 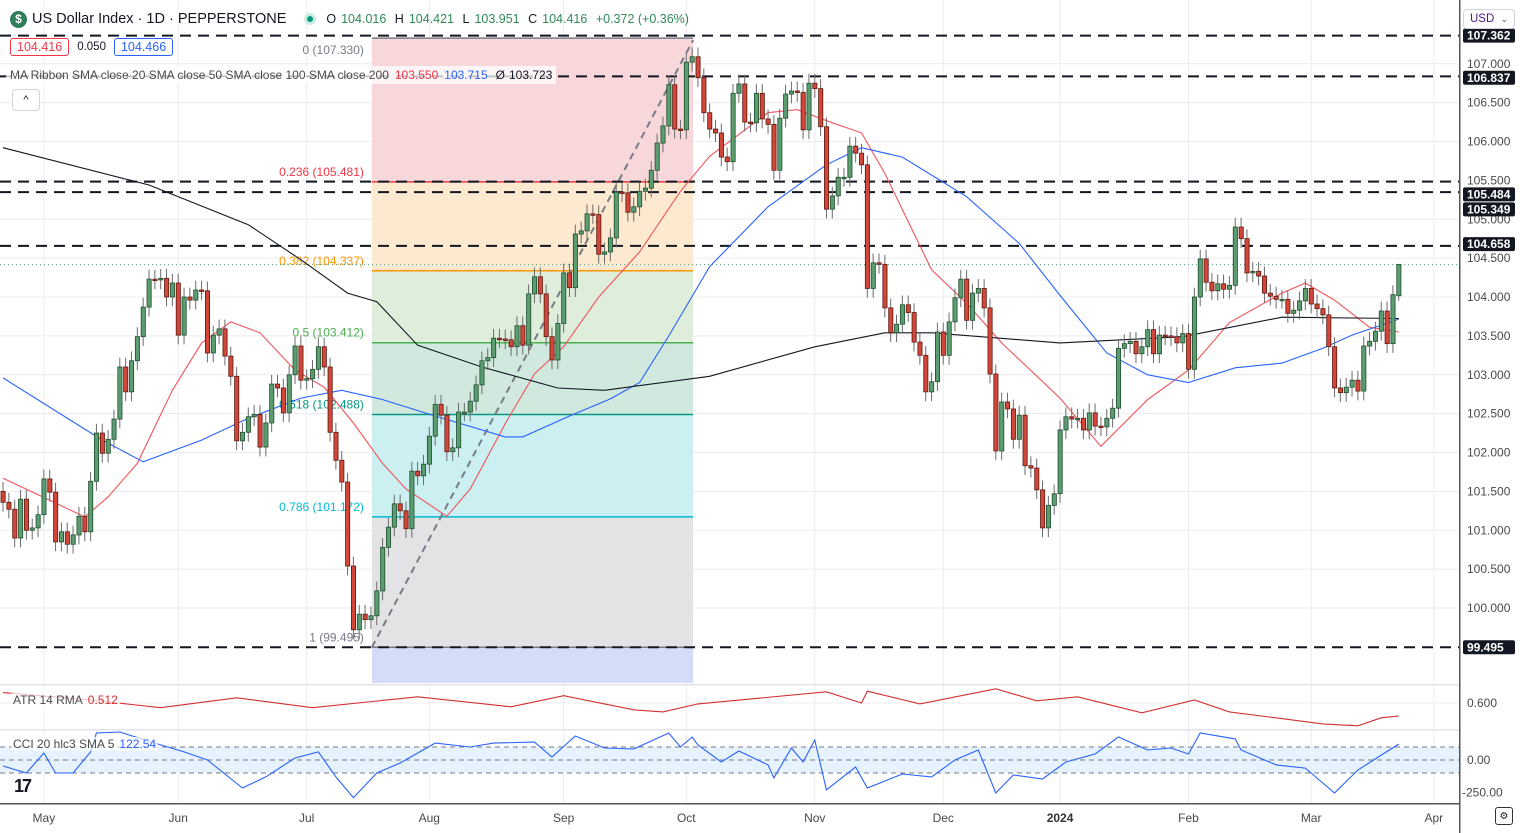 I want to click on fib-zone, so click(x=532, y=465).